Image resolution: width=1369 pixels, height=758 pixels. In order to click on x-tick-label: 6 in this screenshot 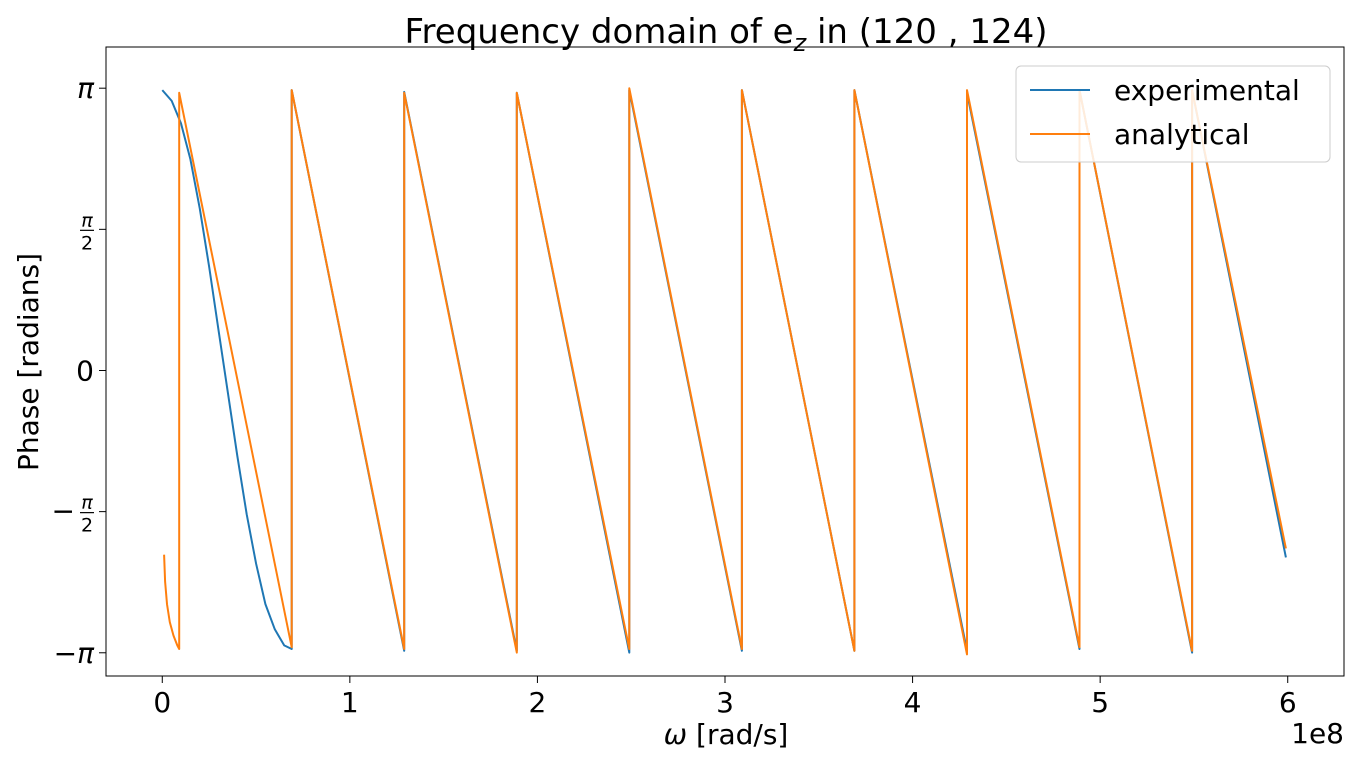, I will do `click(1288, 702)`.